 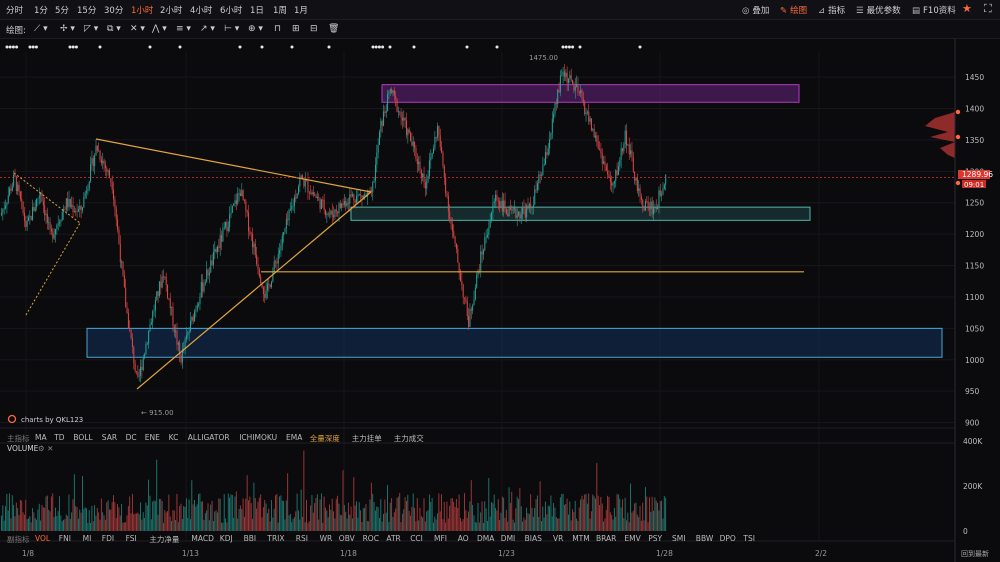 What do you see at coordinates (581, 538) in the screenshot?
I see `indicator-tab: MTM` at bounding box center [581, 538].